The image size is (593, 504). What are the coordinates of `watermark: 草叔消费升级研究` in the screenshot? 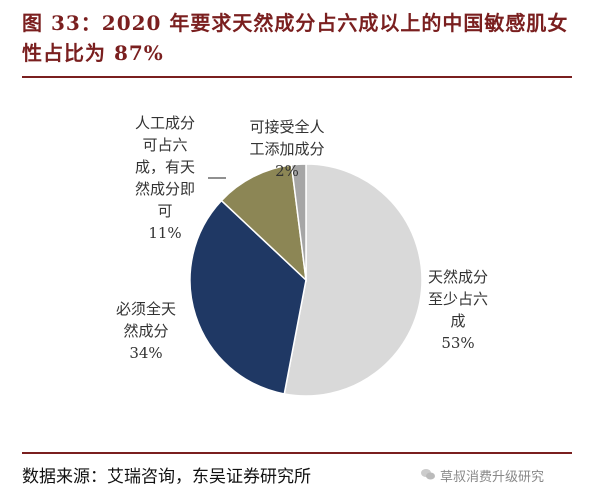 It's located at (492, 477).